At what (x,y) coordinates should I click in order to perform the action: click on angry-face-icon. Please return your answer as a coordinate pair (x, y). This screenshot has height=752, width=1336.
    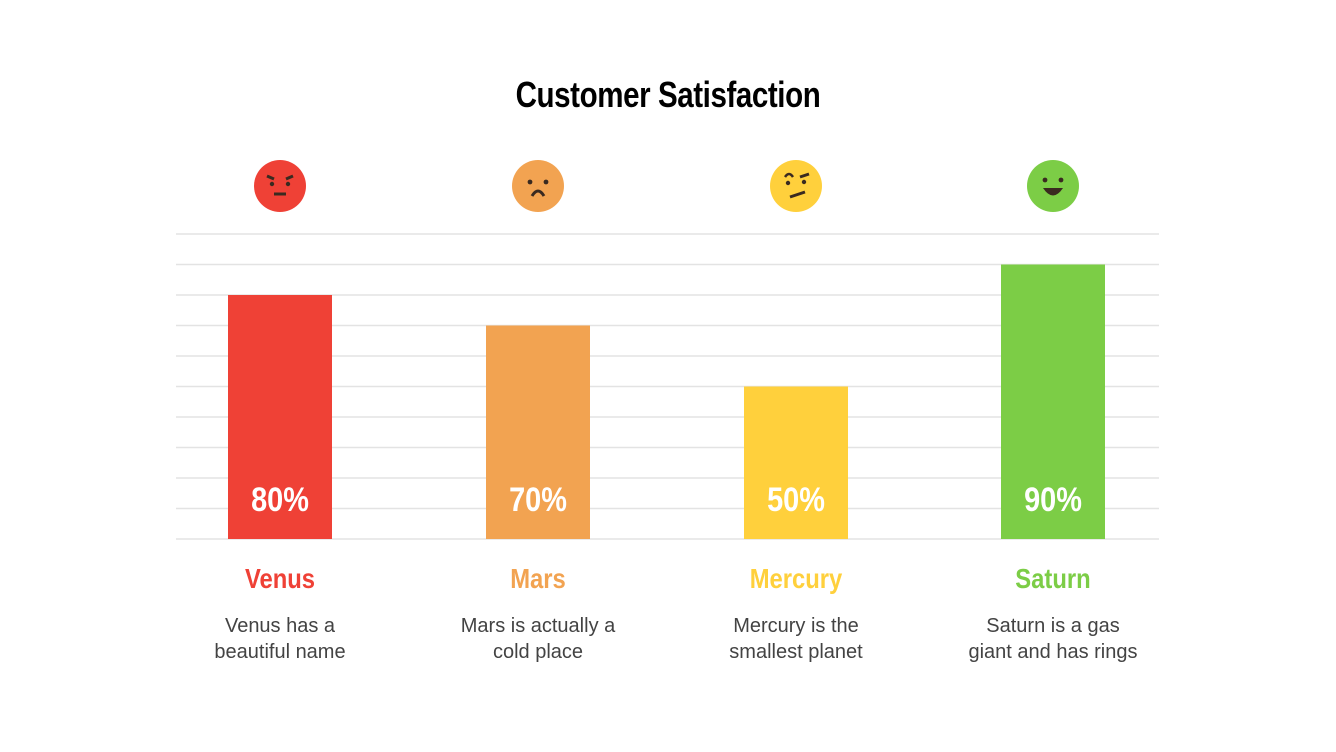
    Looking at the image, I should click on (280, 186).